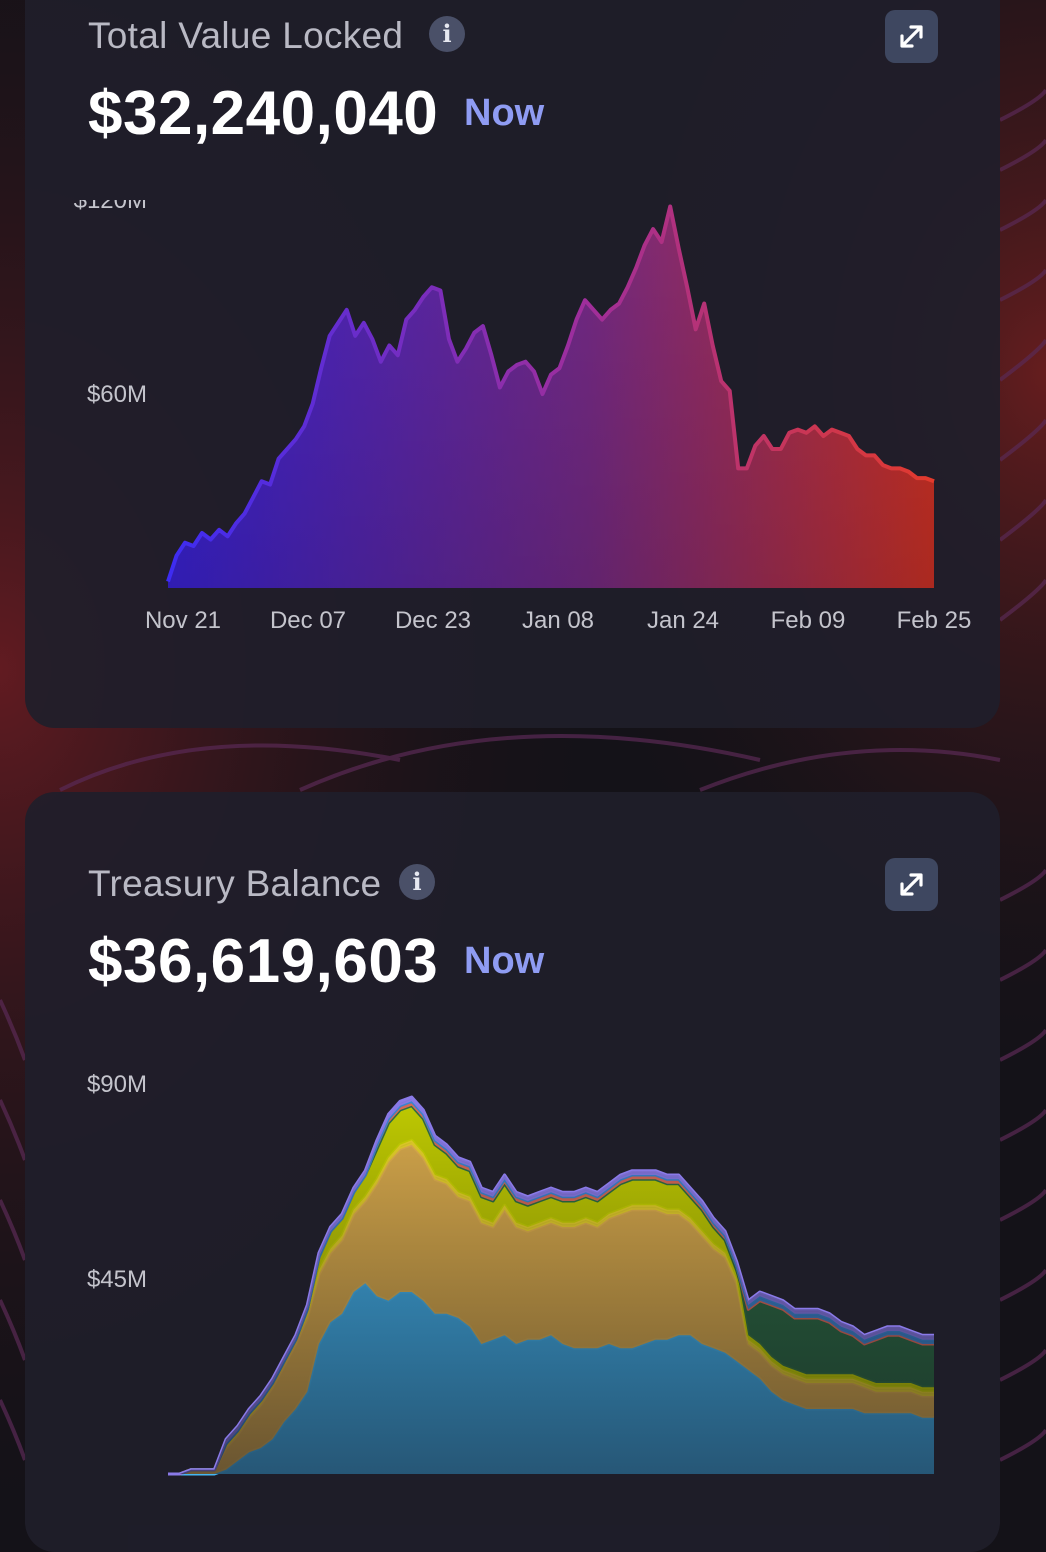  Describe the element at coordinates (117, 1084) in the screenshot. I see `y-tick-label: $90M` at that location.